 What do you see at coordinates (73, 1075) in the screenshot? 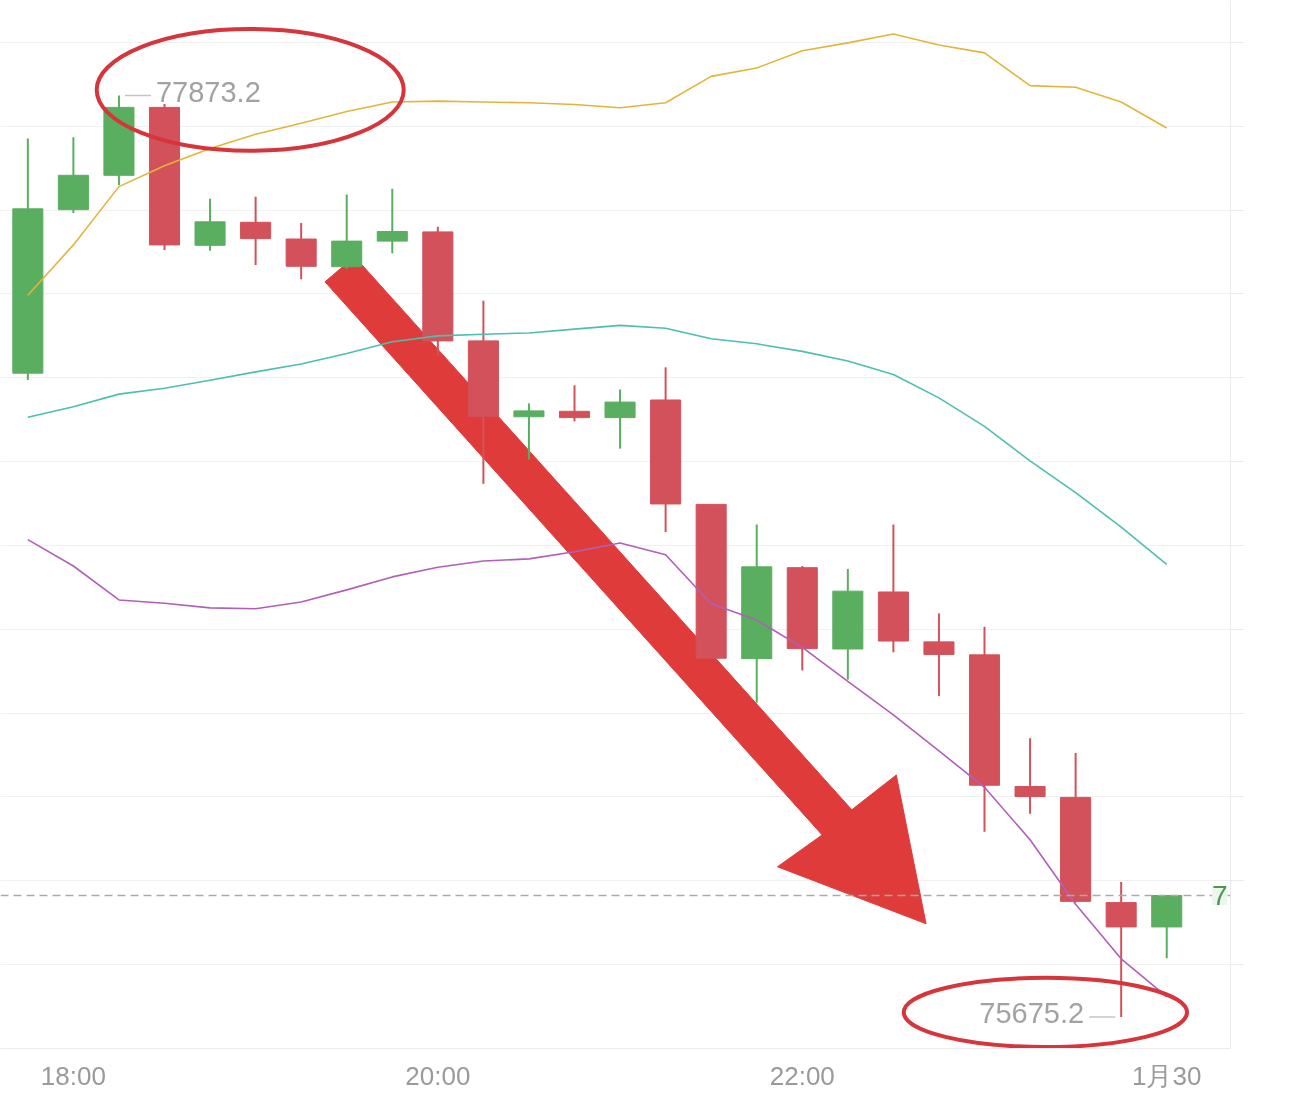
I see `x-tick-label: 18:00` at bounding box center [73, 1075].